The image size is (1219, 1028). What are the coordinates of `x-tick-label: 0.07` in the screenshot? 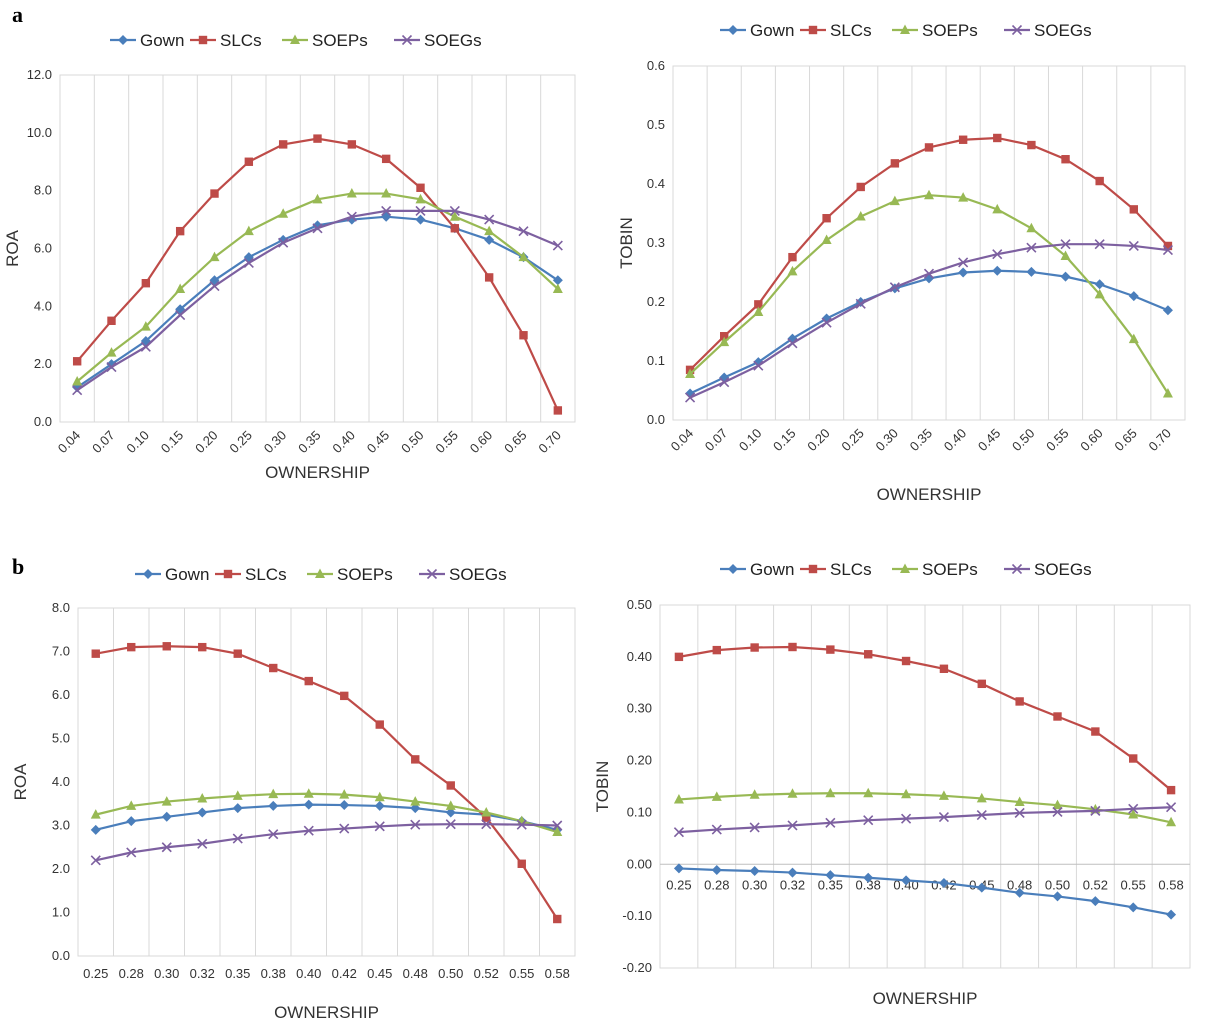 It's located at (716, 440).